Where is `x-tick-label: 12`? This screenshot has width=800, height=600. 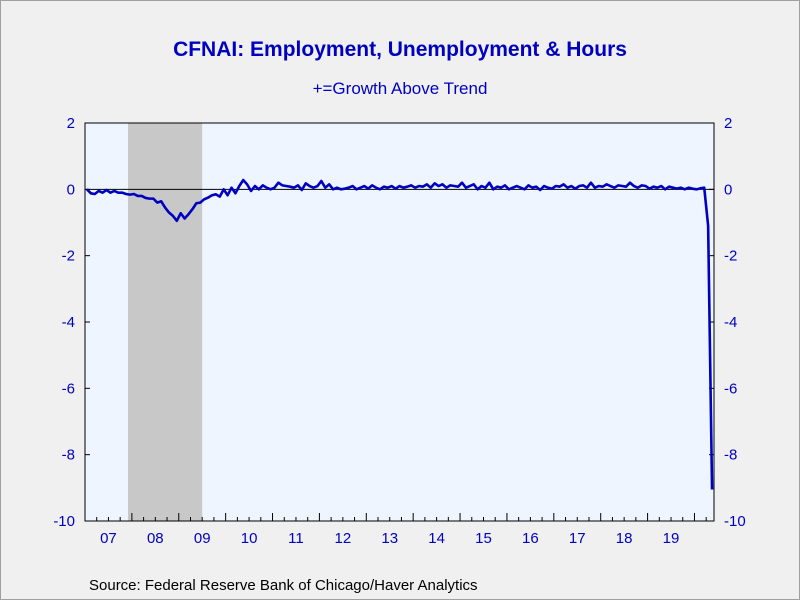
x-tick-label: 12 is located at coordinates (343, 538).